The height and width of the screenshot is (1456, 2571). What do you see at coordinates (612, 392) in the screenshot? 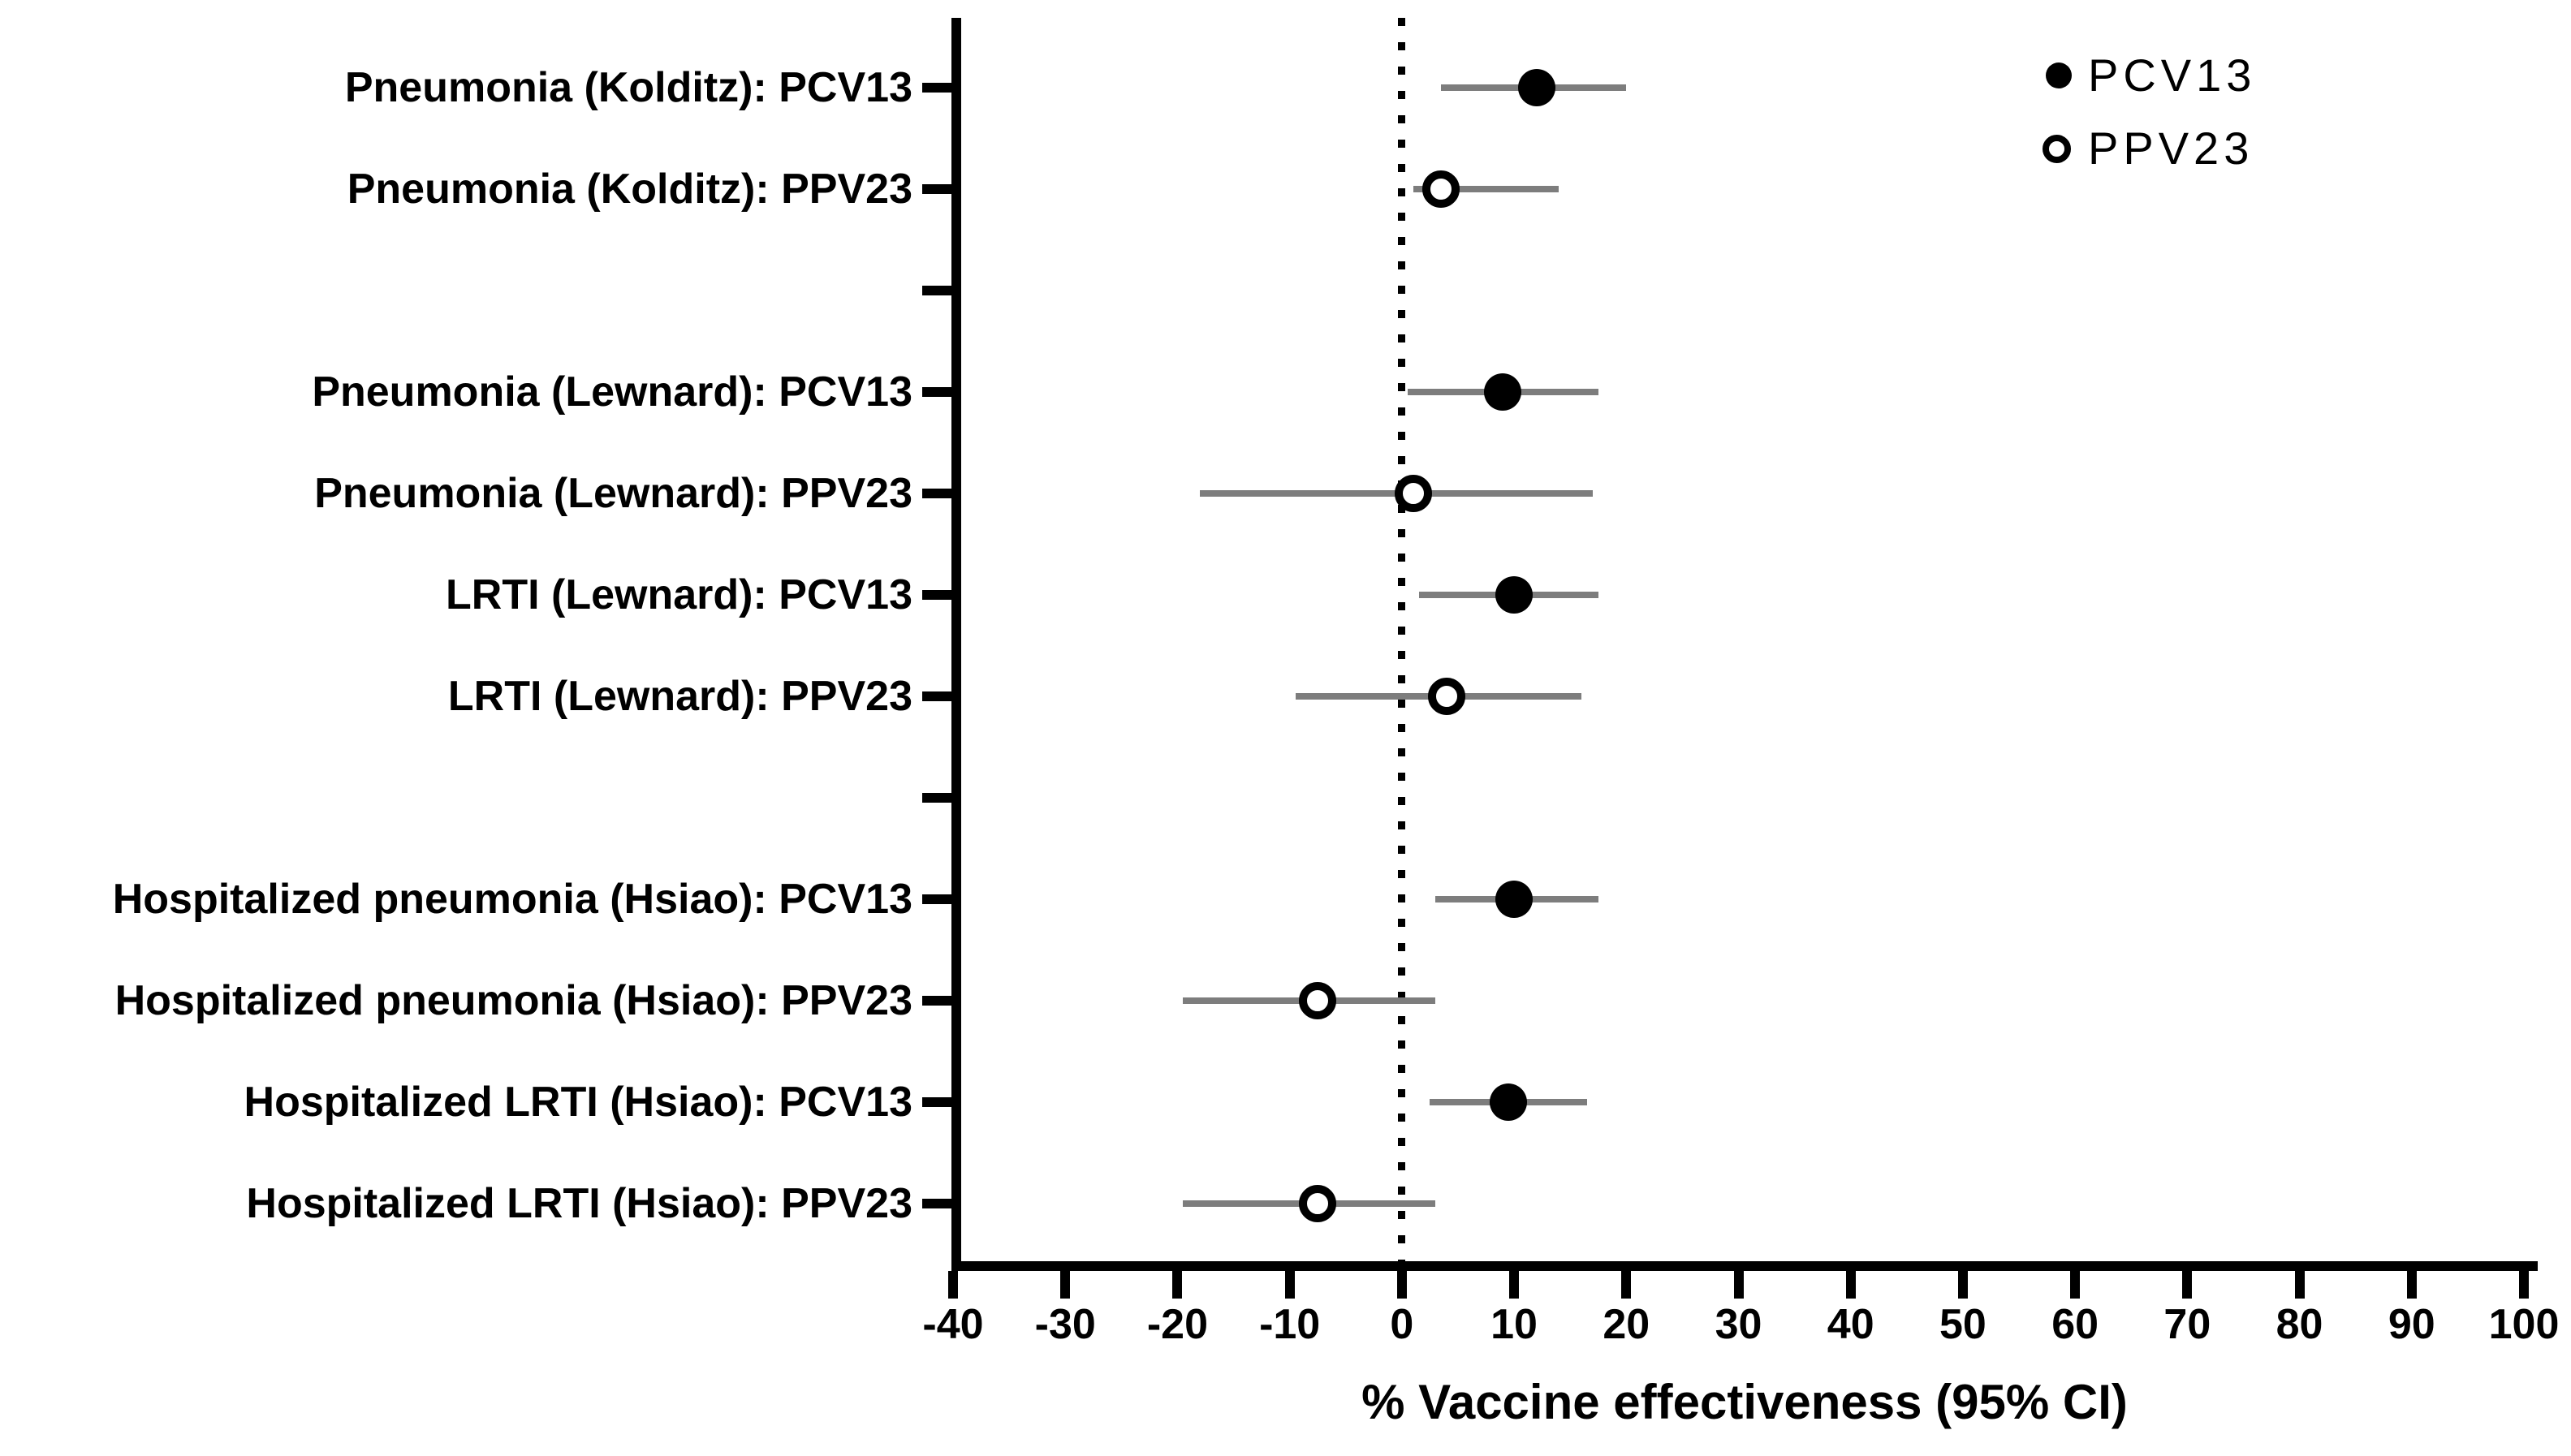
I see `row-label: Pneumonia (Lewnard): PCV13` at bounding box center [612, 392].